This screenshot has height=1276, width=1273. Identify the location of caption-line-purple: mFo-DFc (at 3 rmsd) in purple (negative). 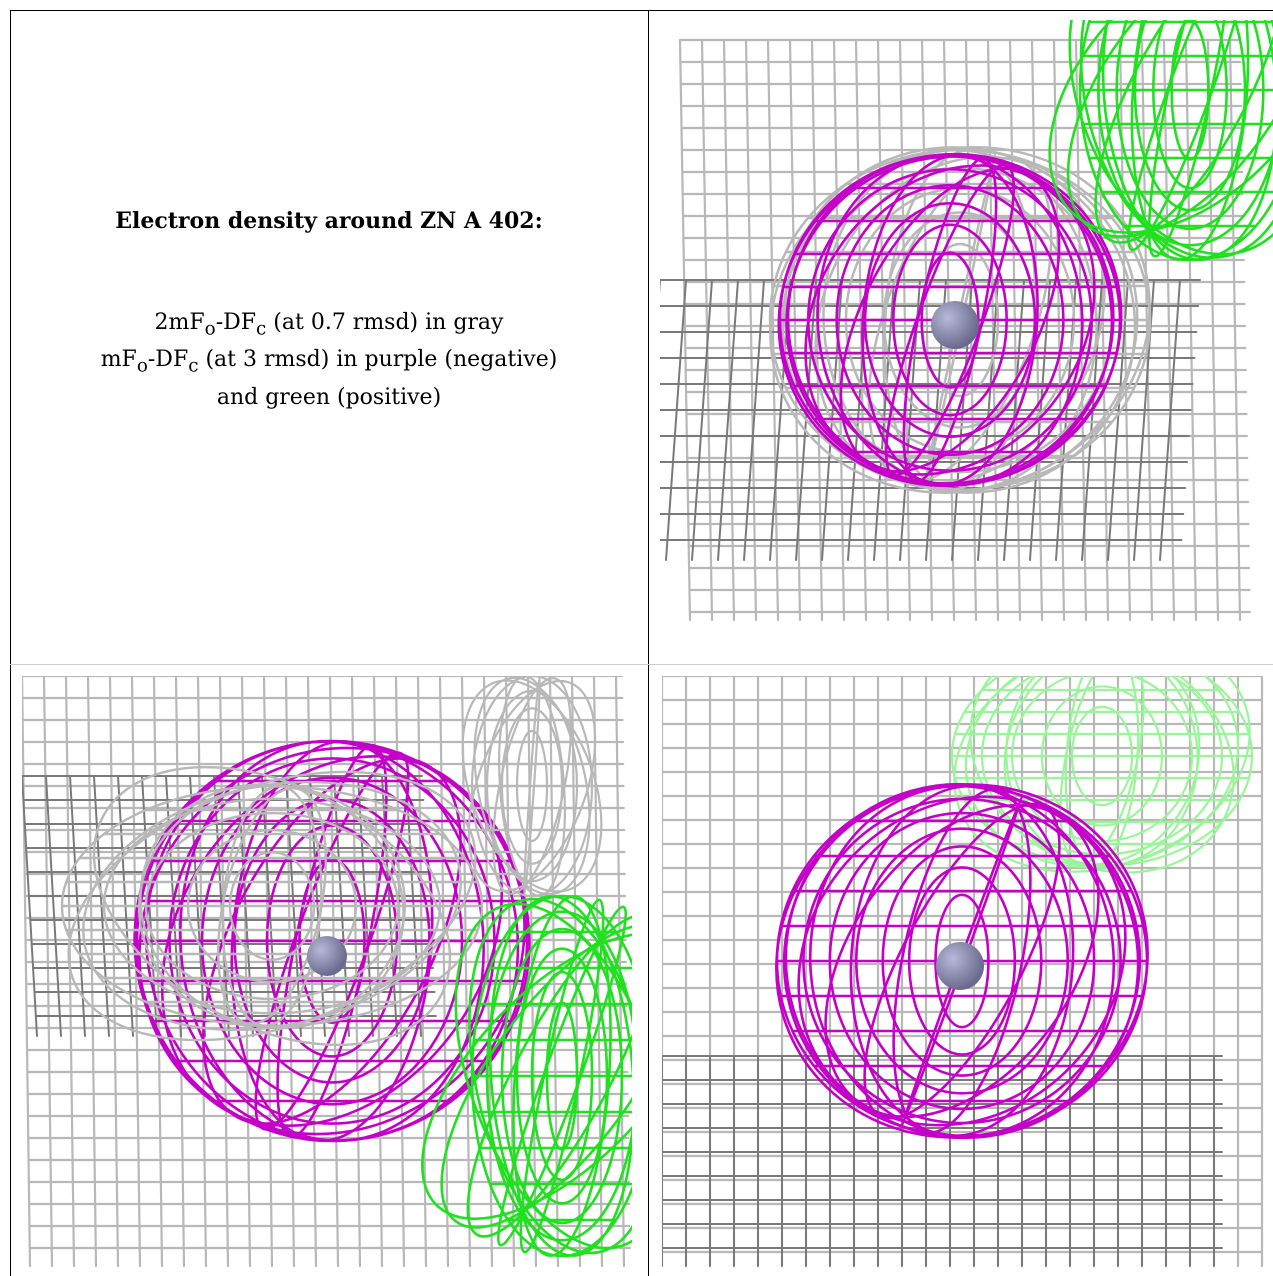
(329, 362).